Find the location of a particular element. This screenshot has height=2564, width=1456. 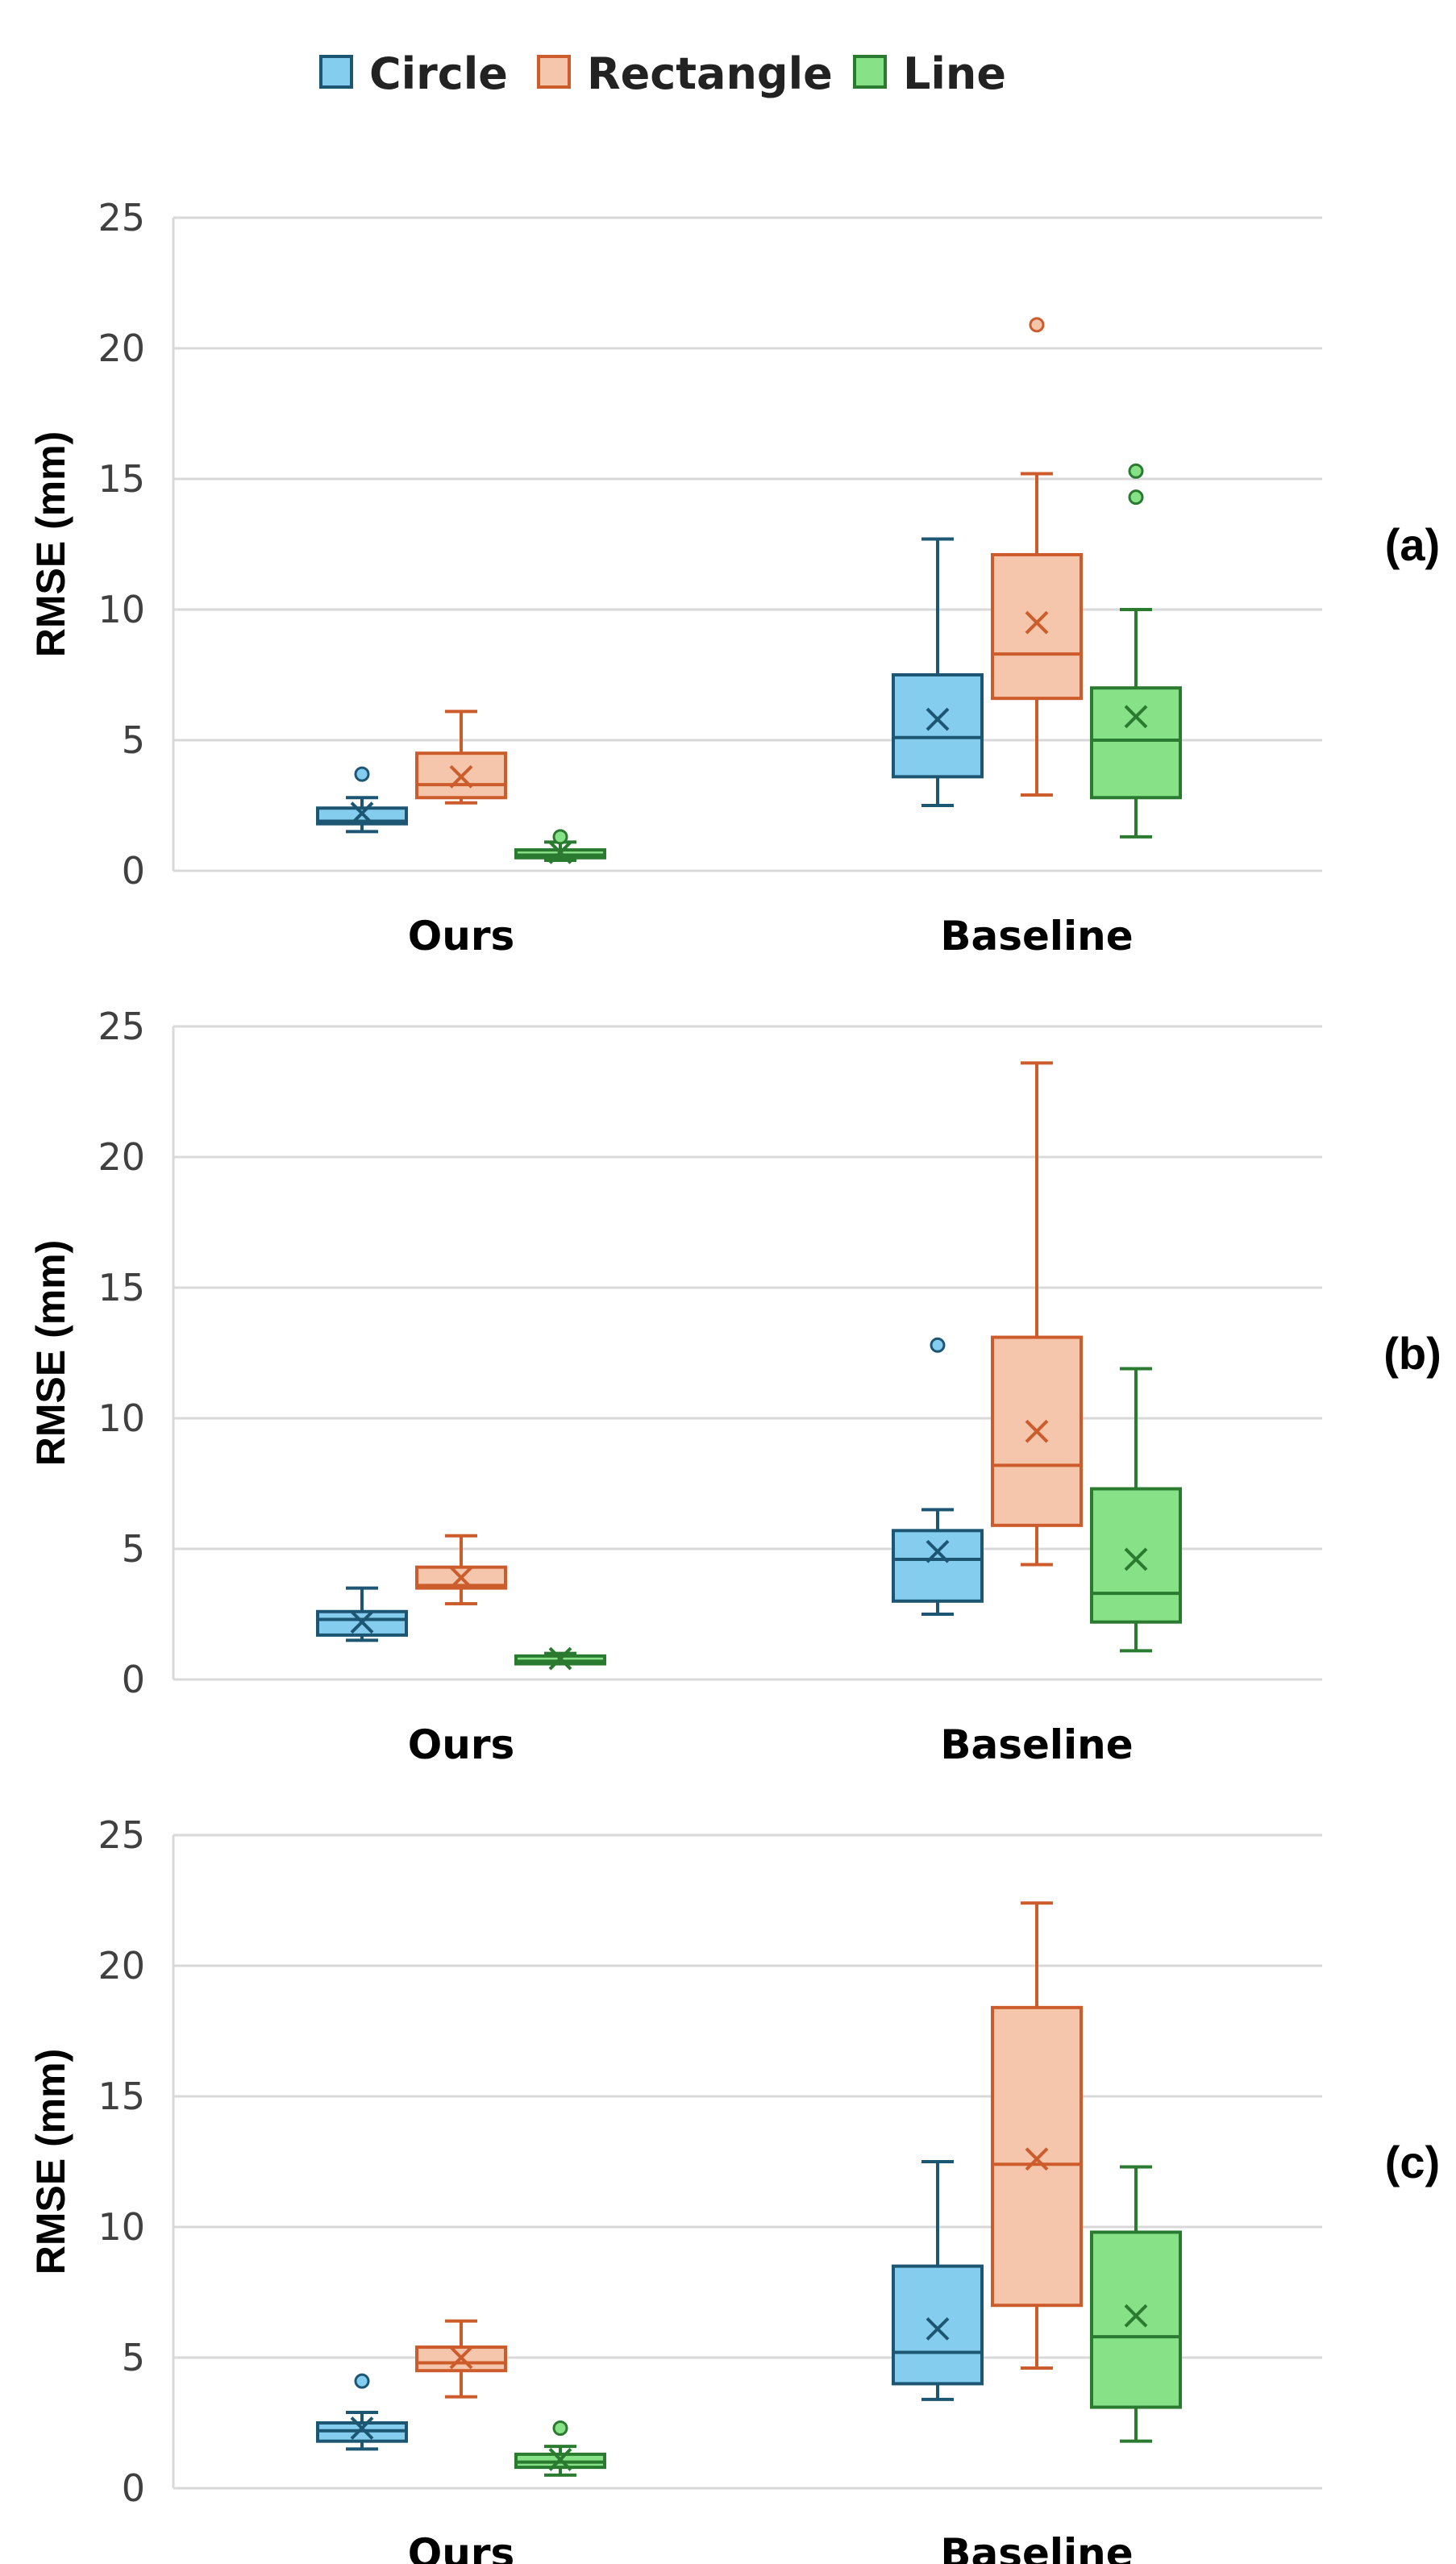

legend-label-circle: Circle is located at coordinates (438, 74).